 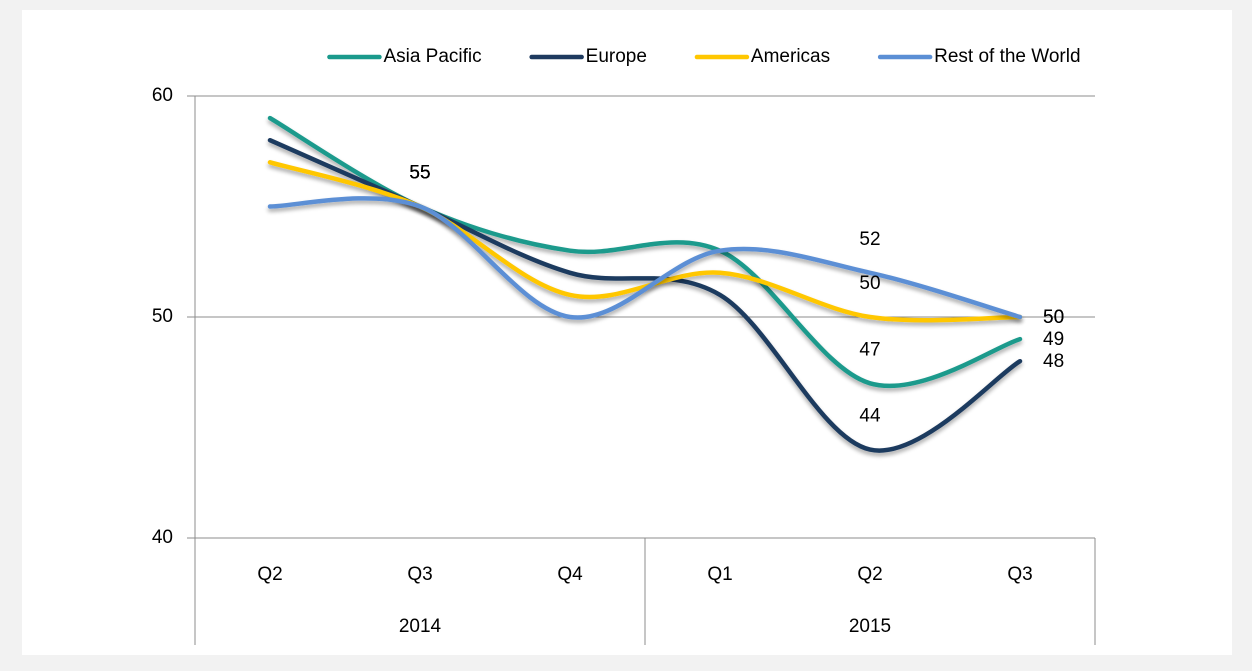 I want to click on y-tick-label: 60, so click(x=162, y=95).